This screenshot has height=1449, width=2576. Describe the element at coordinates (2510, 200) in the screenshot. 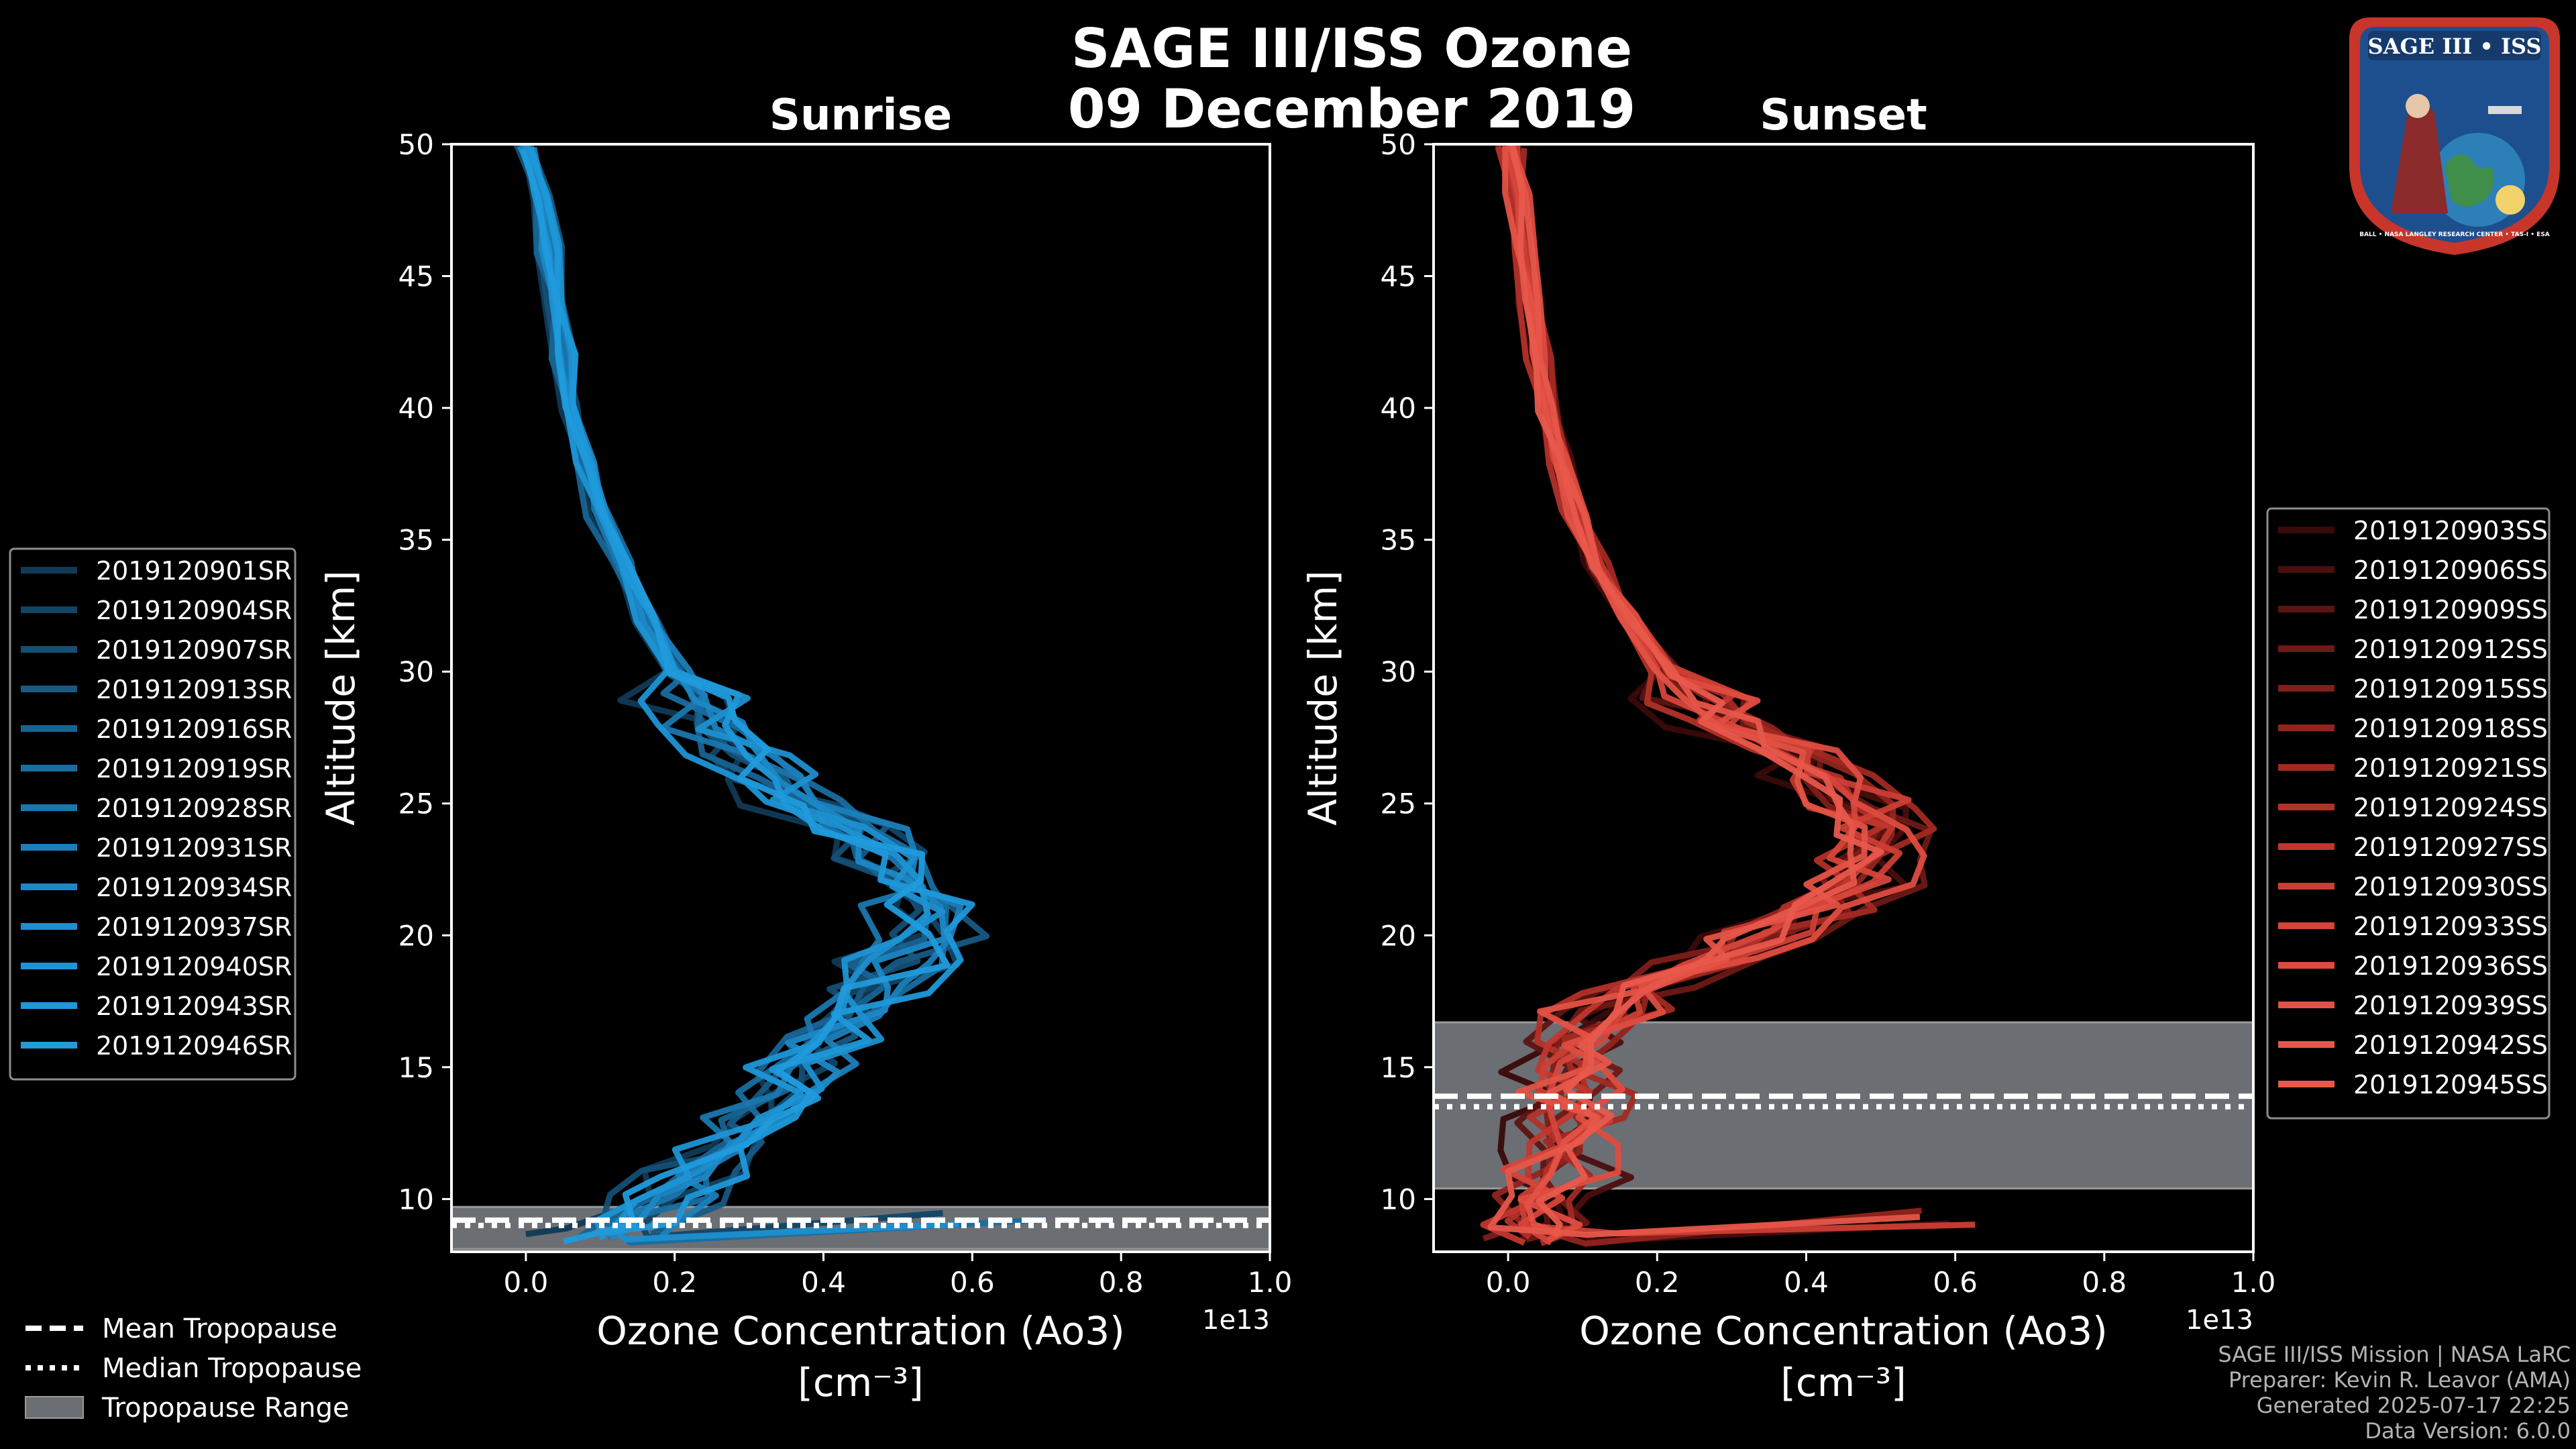

I see `logo-sun` at that location.